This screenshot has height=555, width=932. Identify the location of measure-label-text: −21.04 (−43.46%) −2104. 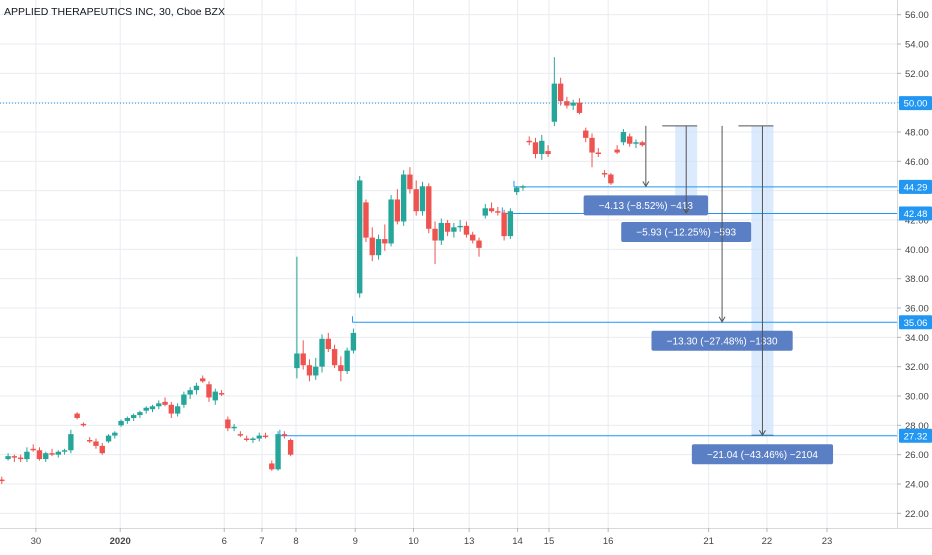
(762, 455).